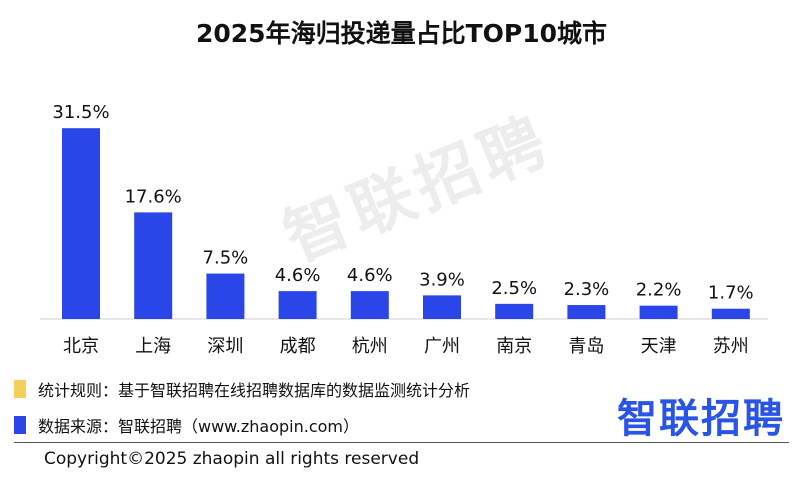 This screenshot has width=803, height=486. What do you see at coordinates (153, 196) in the screenshot?
I see `value-label: 17.6%` at bounding box center [153, 196].